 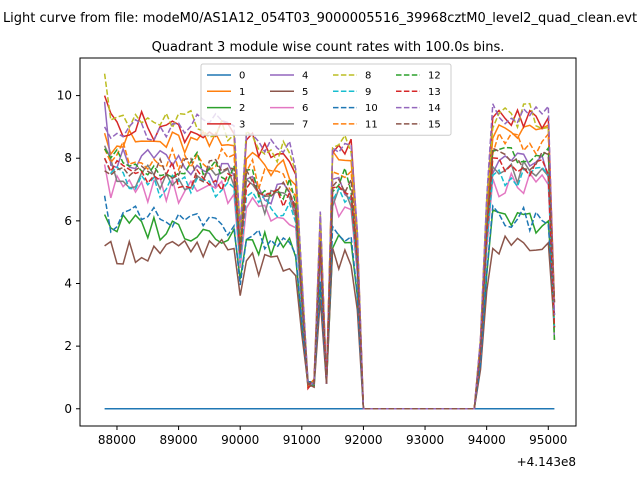 What do you see at coordinates (434, 108) in the screenshot?
I see `legend-label-14: 14` at bounding box center [434, 108].